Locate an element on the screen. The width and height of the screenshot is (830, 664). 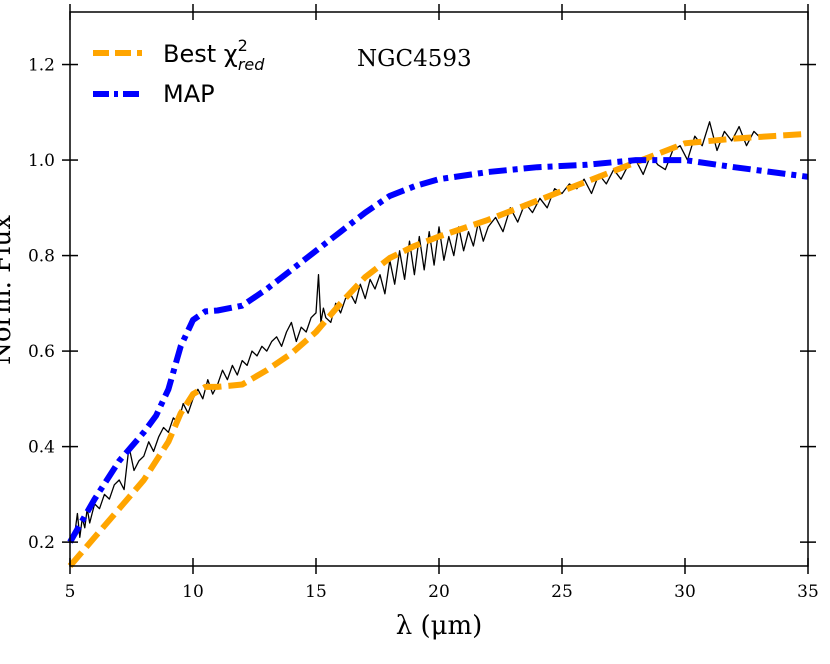
y-tick-label: 1.2 is located at coordinates (41, 66).